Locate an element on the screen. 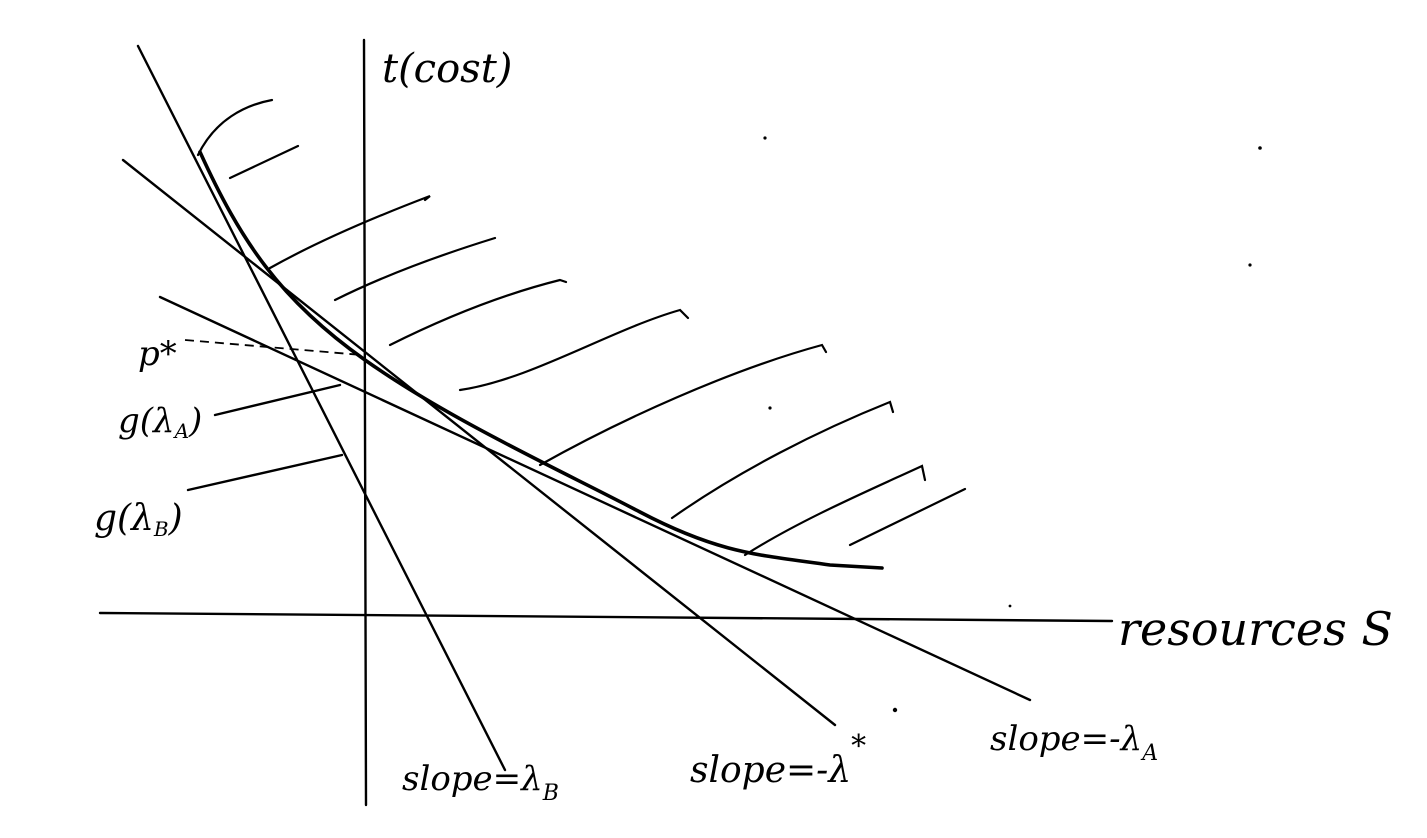  slope-lambda-b-label: slope=λB is located at coordinates (480, 782).